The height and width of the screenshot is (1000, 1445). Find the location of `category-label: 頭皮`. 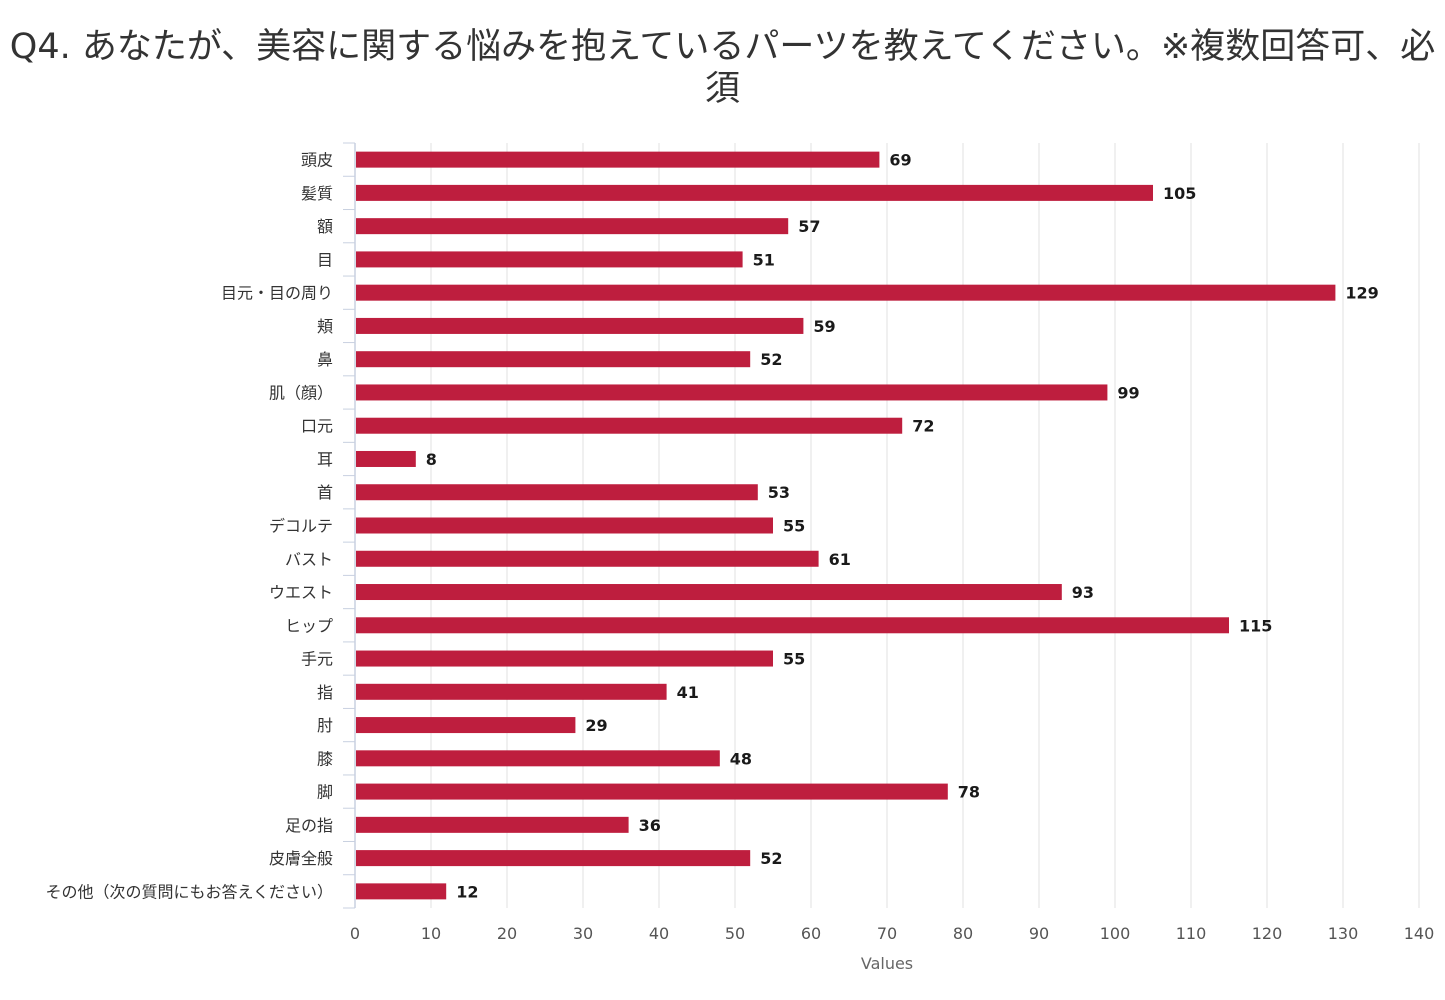

category-label: 頭皮 is located at coordinates (317, 160).